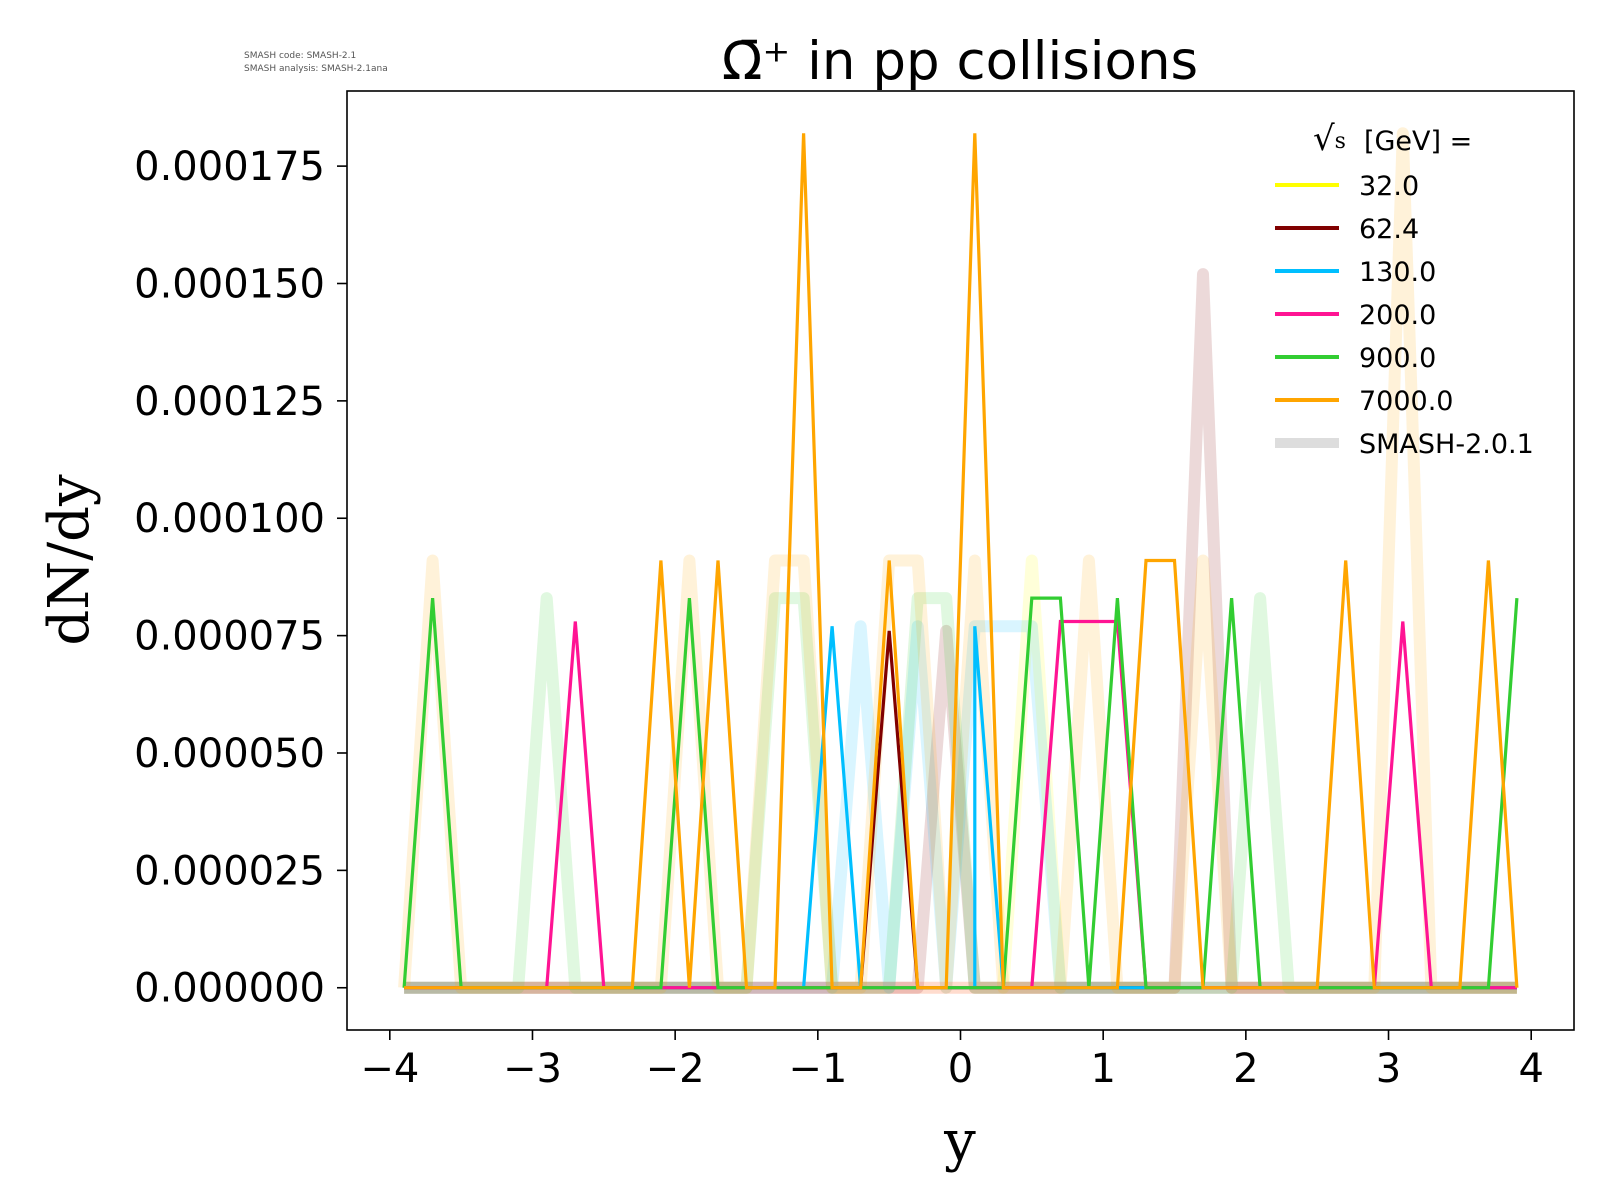 The width and height of the screenshot is (1600, 1200). I want to click on legend-label-200-0: 200.0, so click(1397, 315).